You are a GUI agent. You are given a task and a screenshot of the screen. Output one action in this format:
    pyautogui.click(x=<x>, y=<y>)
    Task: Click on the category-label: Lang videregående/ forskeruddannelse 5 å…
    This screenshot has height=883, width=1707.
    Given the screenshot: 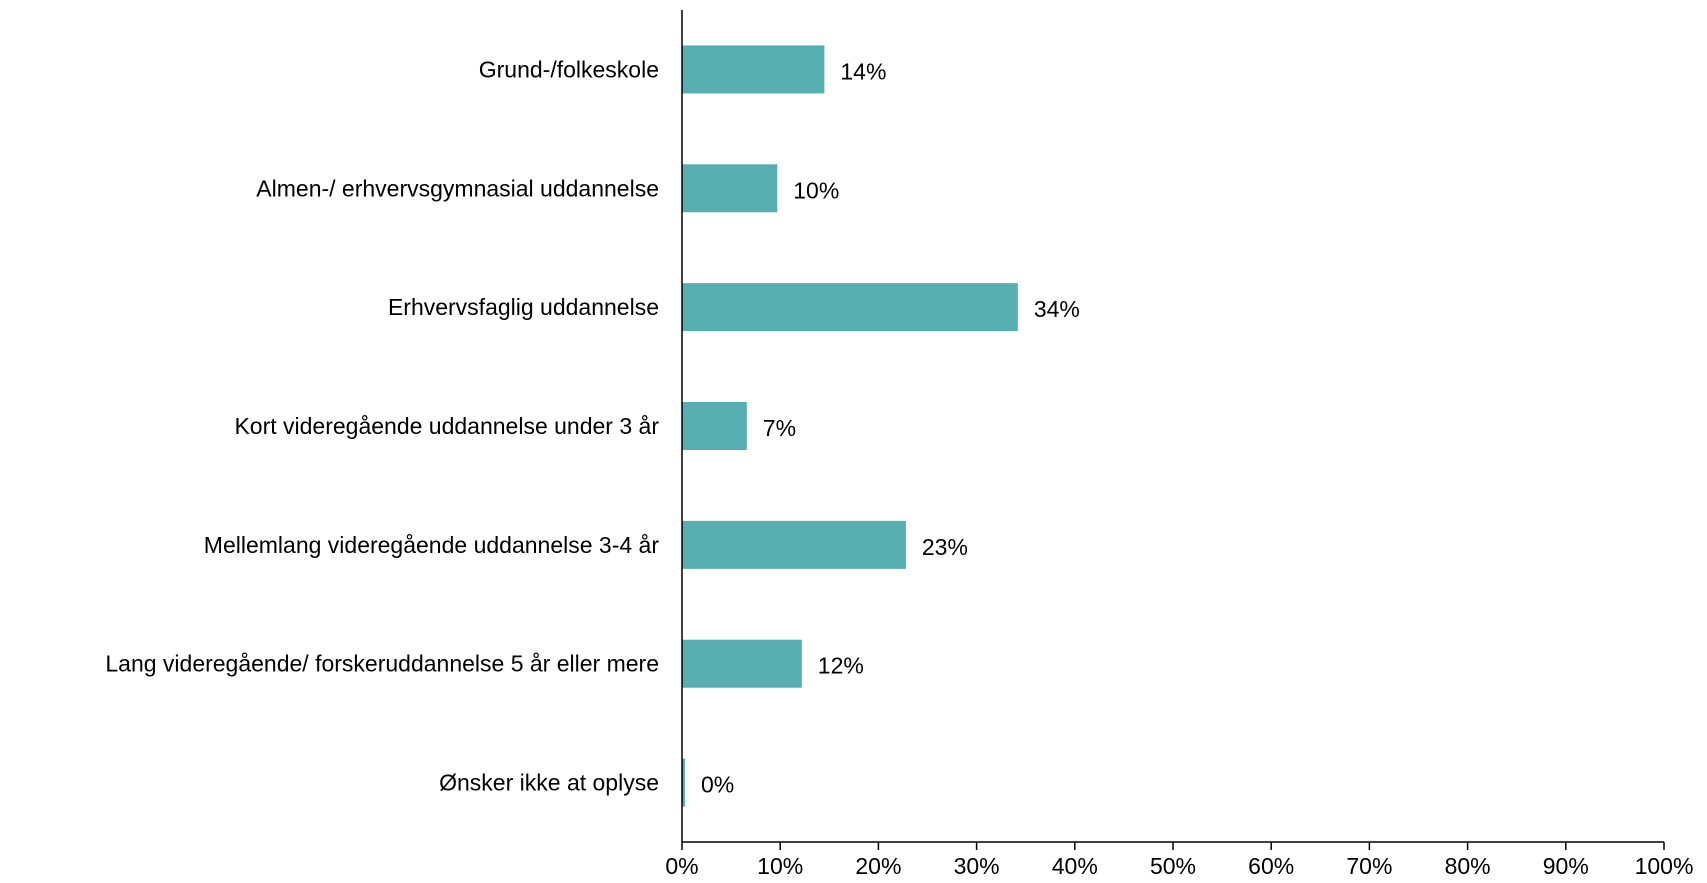 What is the action you would take?
    pyautogui.click(x=382, y=664)
    